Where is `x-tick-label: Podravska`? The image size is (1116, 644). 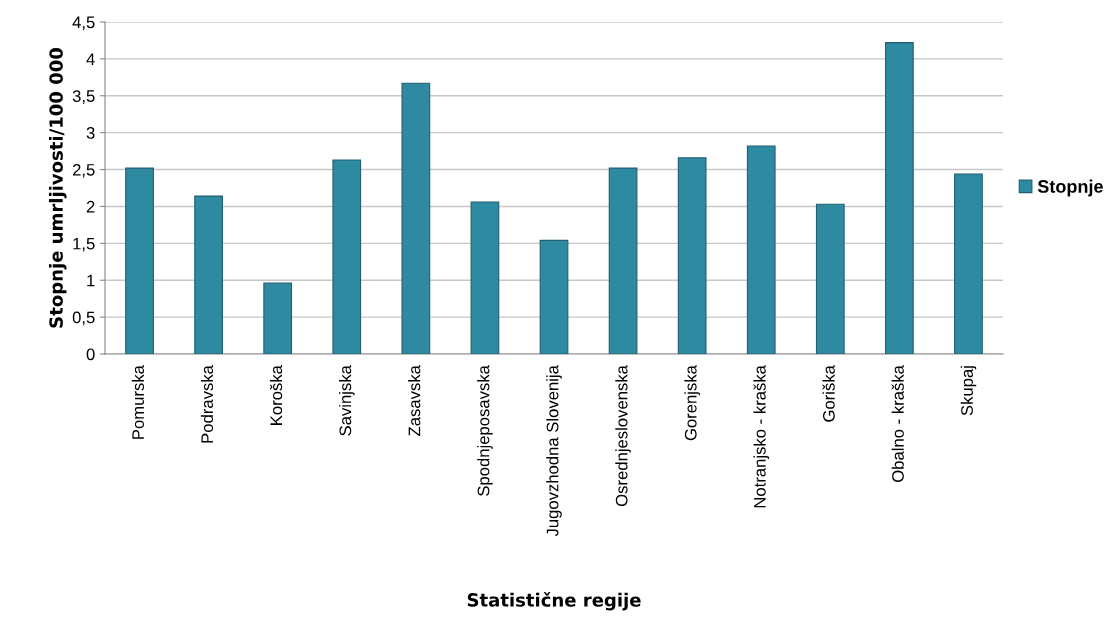 x-tick-label: Podravska is located at coordinates (207, 404).